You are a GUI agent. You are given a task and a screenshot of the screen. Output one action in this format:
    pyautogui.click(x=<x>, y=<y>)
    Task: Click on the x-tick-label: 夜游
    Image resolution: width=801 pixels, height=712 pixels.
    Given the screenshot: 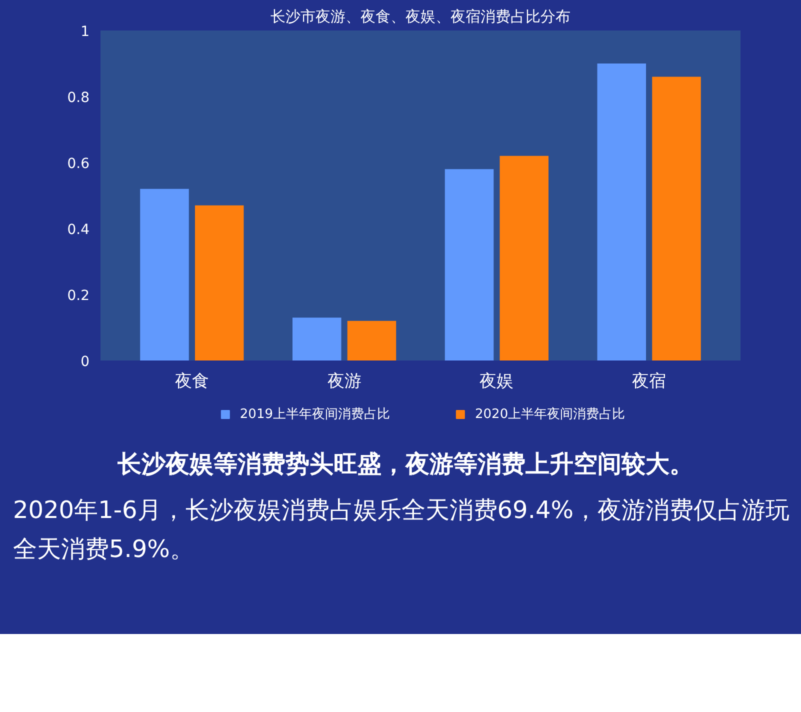 What is the action you would take?
    pyautogui.click(x=344, y=382)
    